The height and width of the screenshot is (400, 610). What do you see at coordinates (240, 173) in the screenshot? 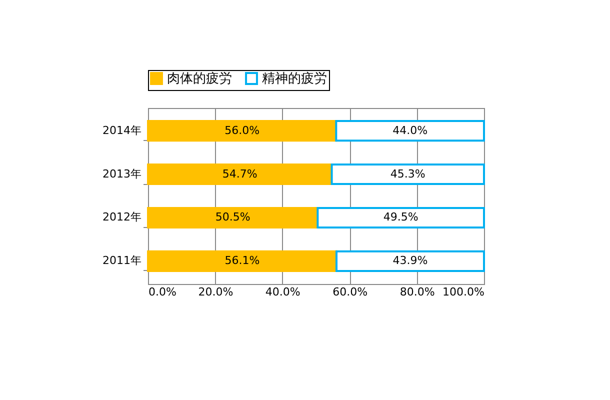
I see `data-label: 54.7%` at bounding box center [240, 173].